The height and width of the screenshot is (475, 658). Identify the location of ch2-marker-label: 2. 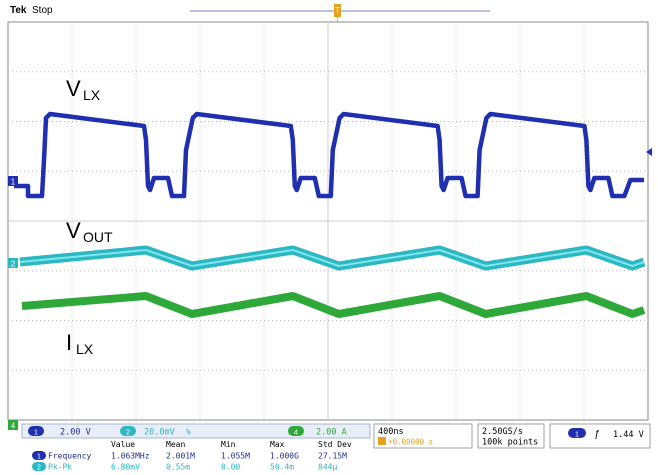
(13, 264).